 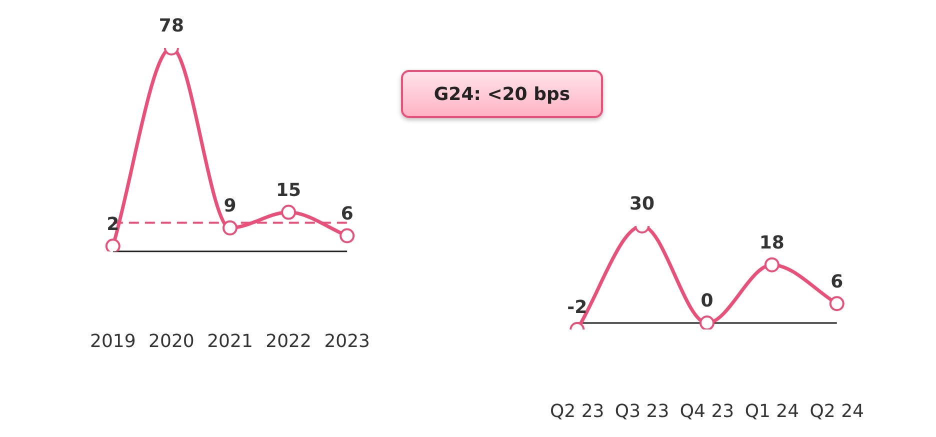 I want to click on data-label: -2, so click(x=577, y=307).